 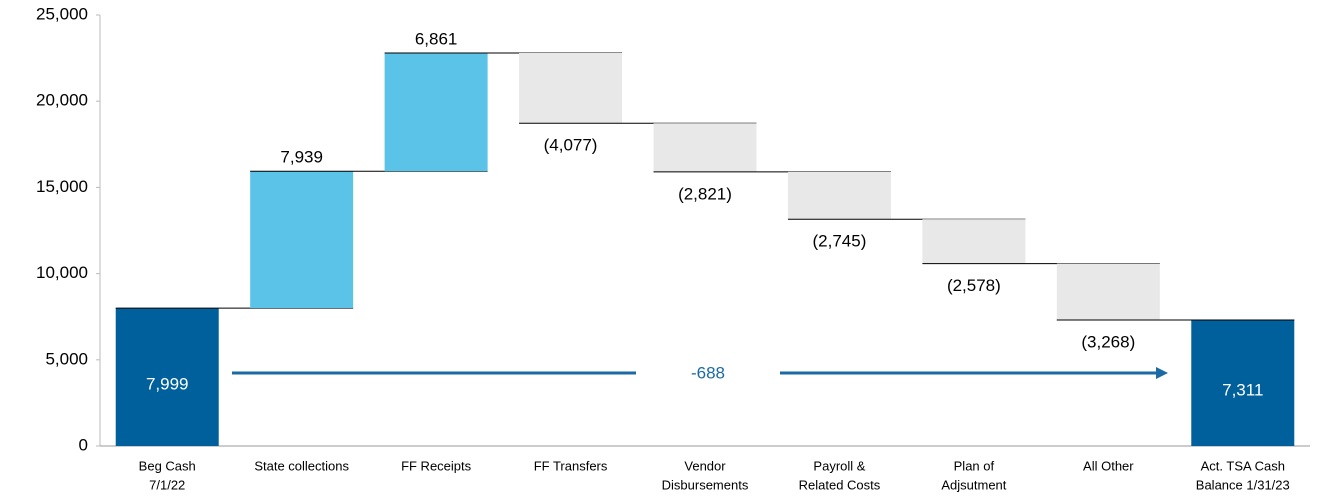 I want to click on x-tick-label: Disbursements, so click(x=705, y=484).